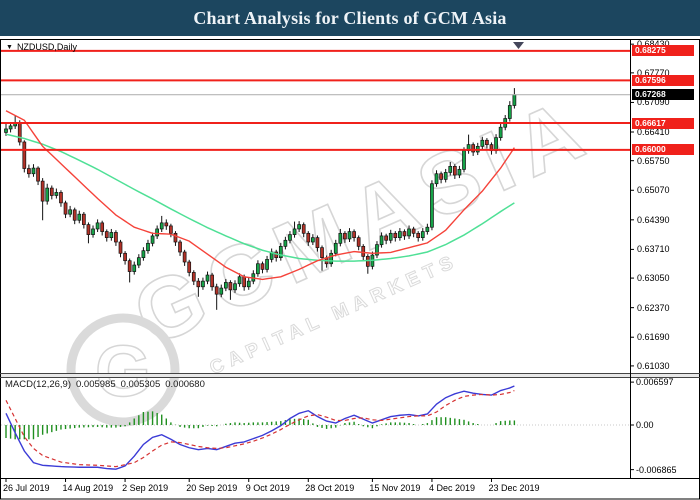 This screenshot has width=700, height=500. Describe the element at coordinates (38, 384) in the screenshot. I see `macd-name: MACD(12,26,9)` at that location.